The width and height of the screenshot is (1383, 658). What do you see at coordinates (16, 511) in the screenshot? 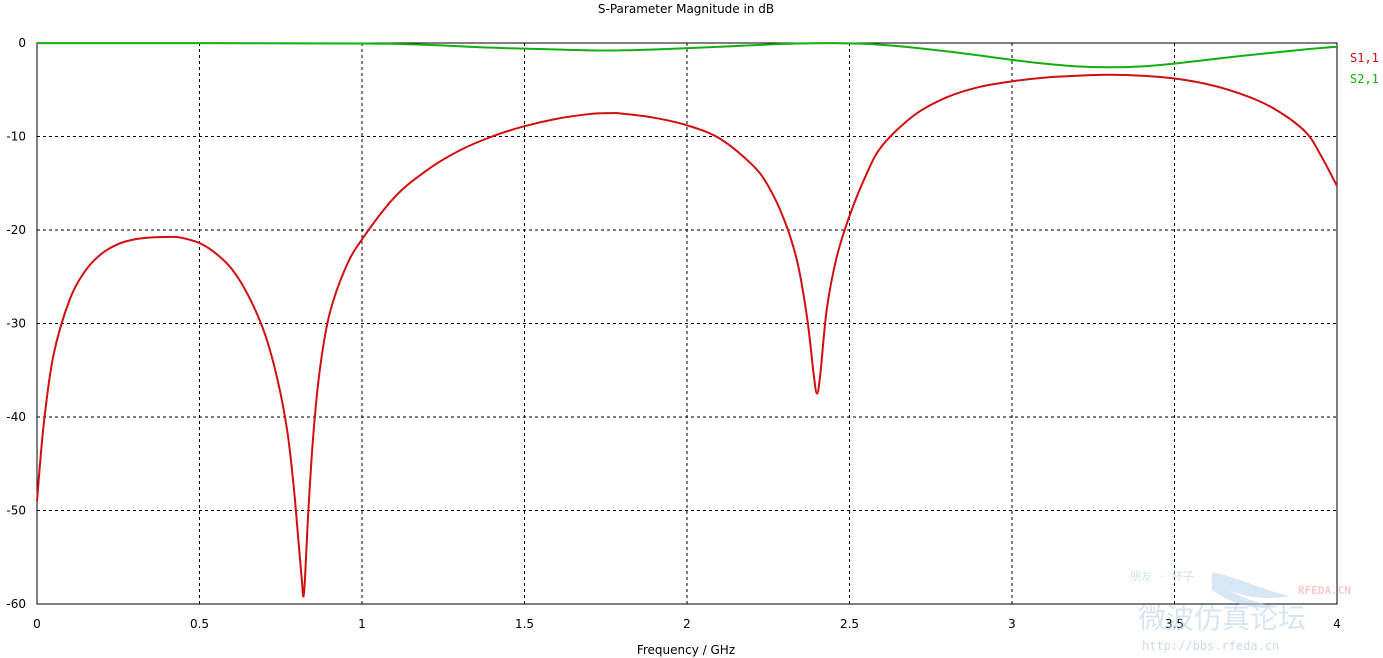
I see `y-tick-label: -50` at bounding box center [16, 511].